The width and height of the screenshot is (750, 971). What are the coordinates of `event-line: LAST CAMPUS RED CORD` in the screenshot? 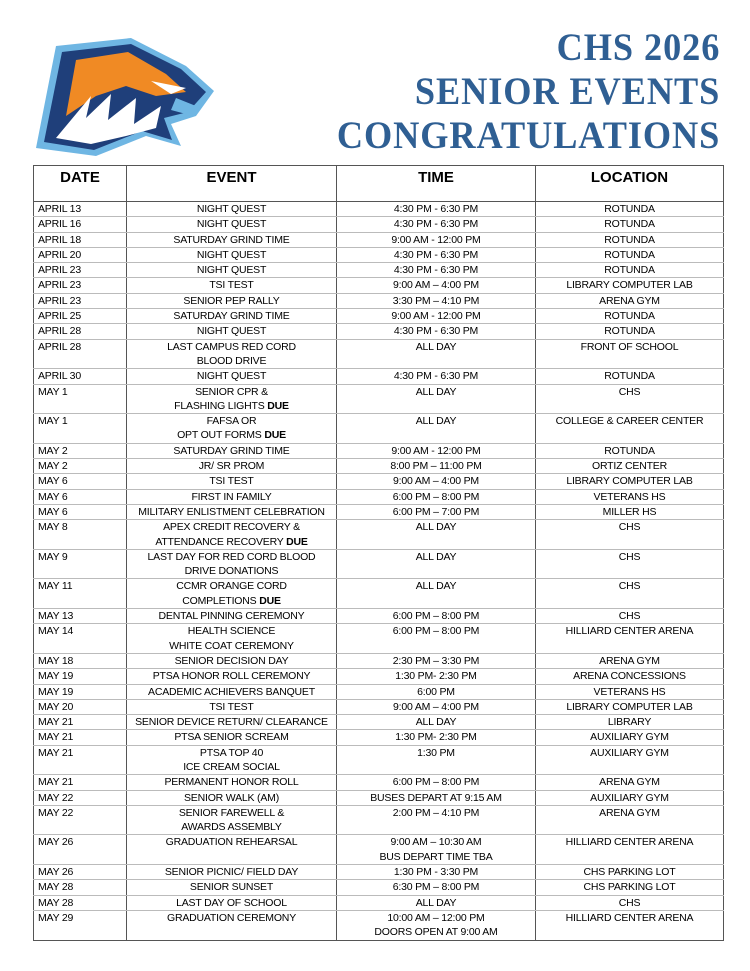 It's located at (231, 347).